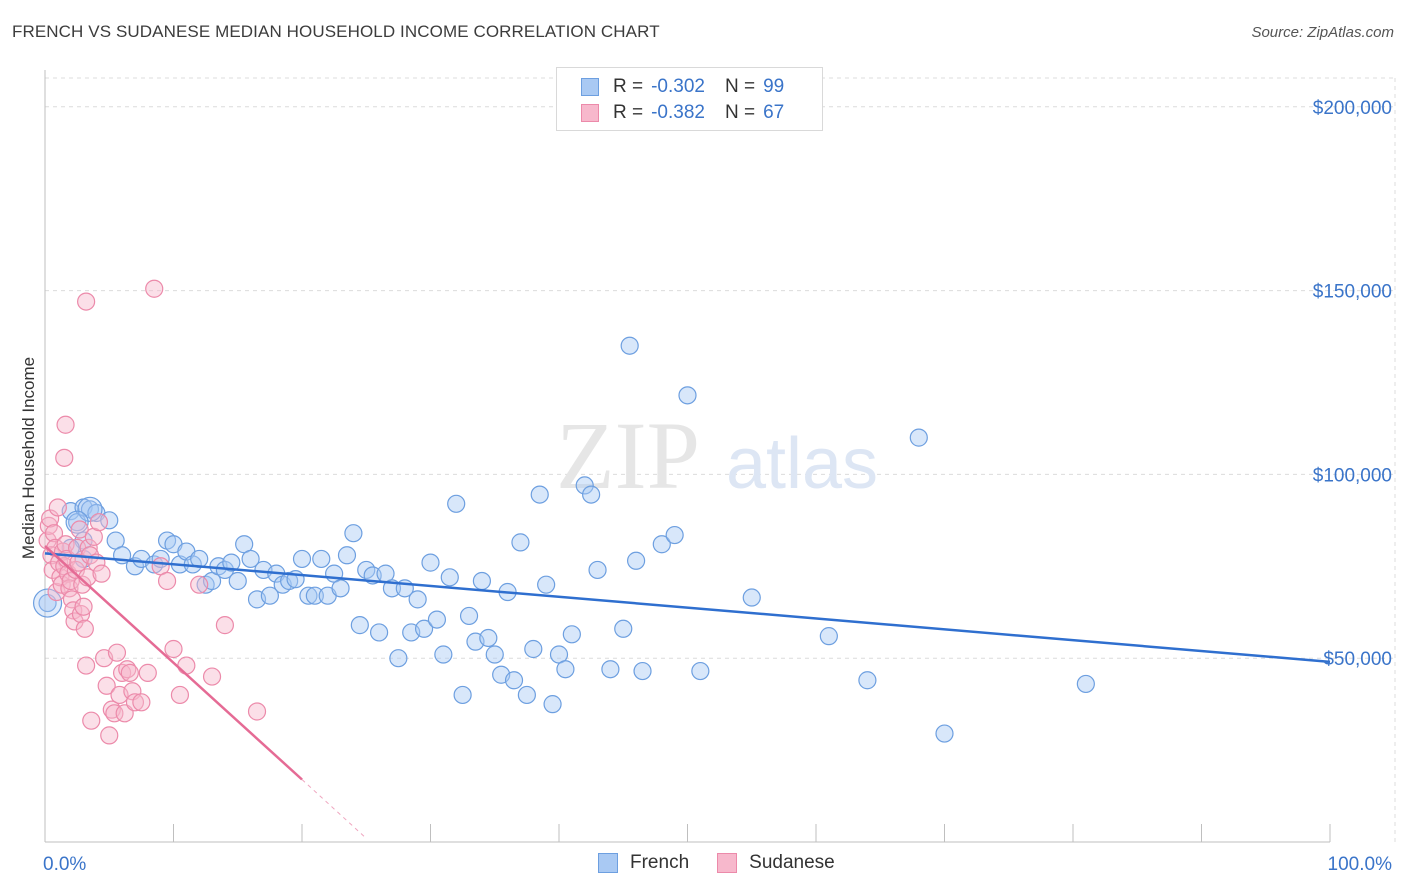 The width and height of the screenshot is (1406, 892). I want to click on legend-r-value: -0.302, so click(678, 86).